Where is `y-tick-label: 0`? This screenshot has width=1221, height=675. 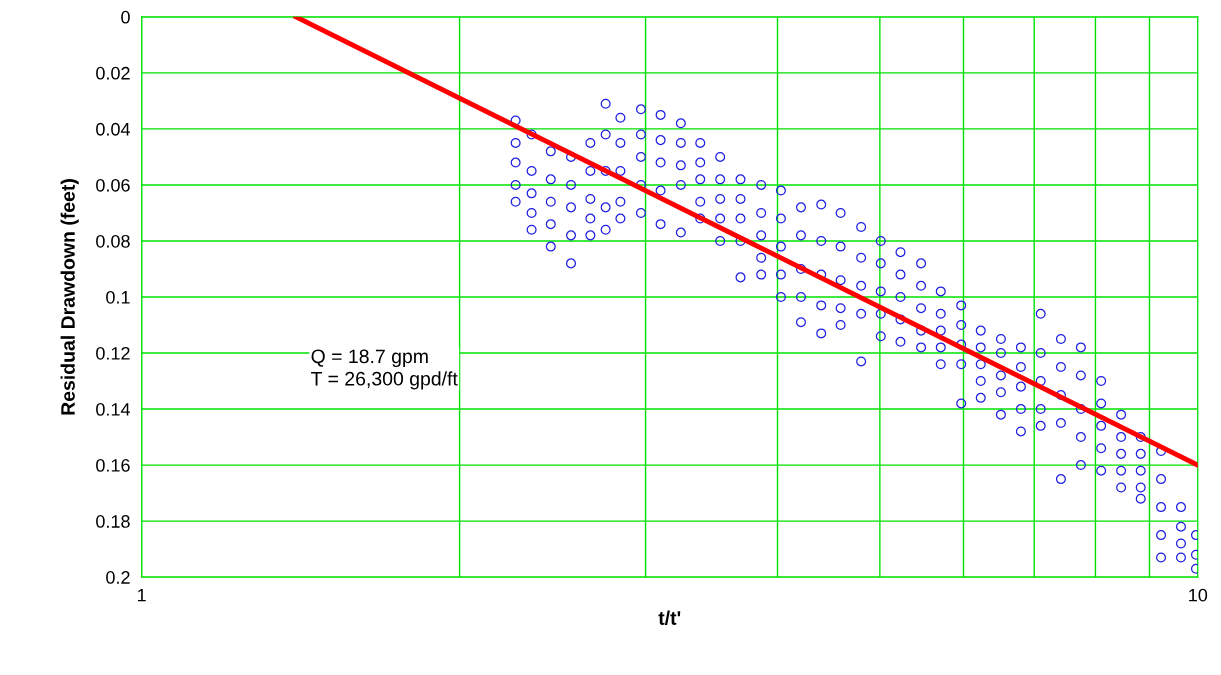 y-tick-label: 0 is located at coordinates (125, 17).